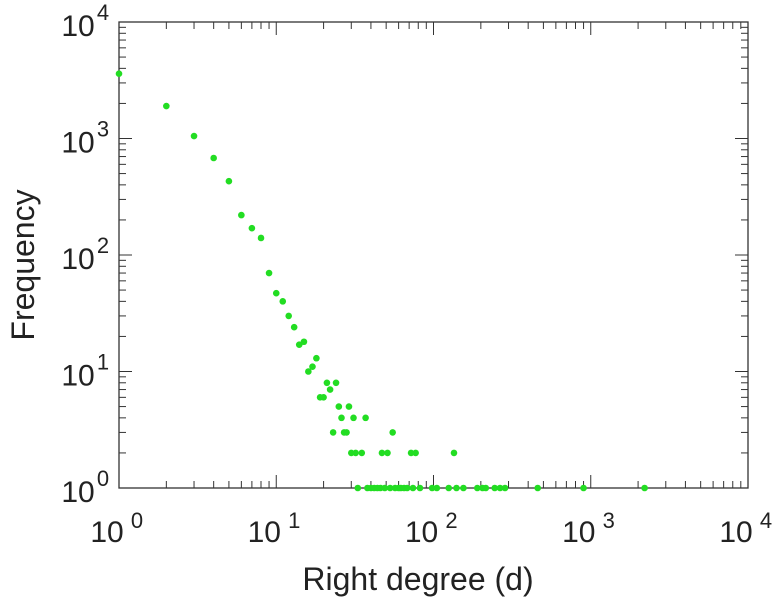  I want to click on x-tick-label-exponent: 3, so click(609, 520).